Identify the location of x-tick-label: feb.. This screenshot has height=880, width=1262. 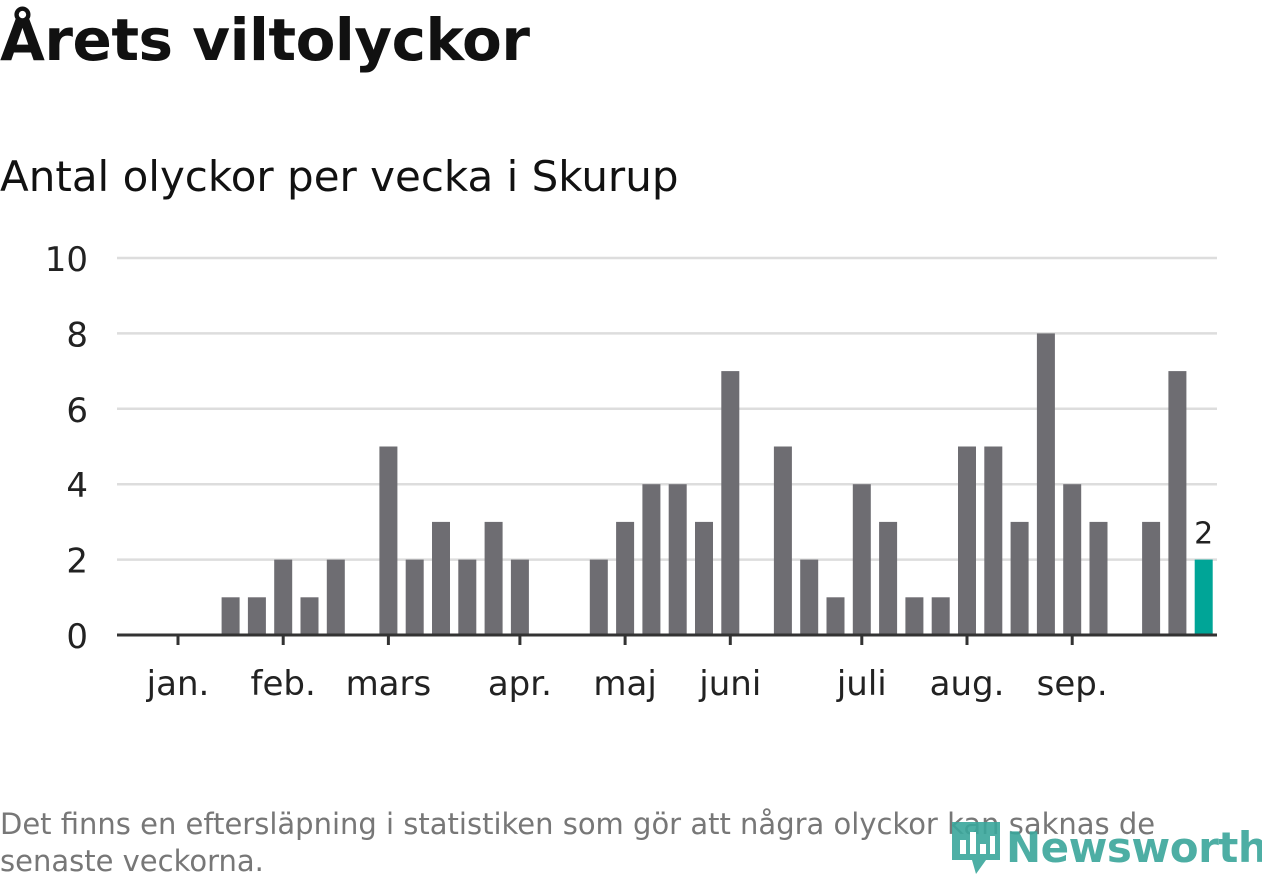
(283, 684).